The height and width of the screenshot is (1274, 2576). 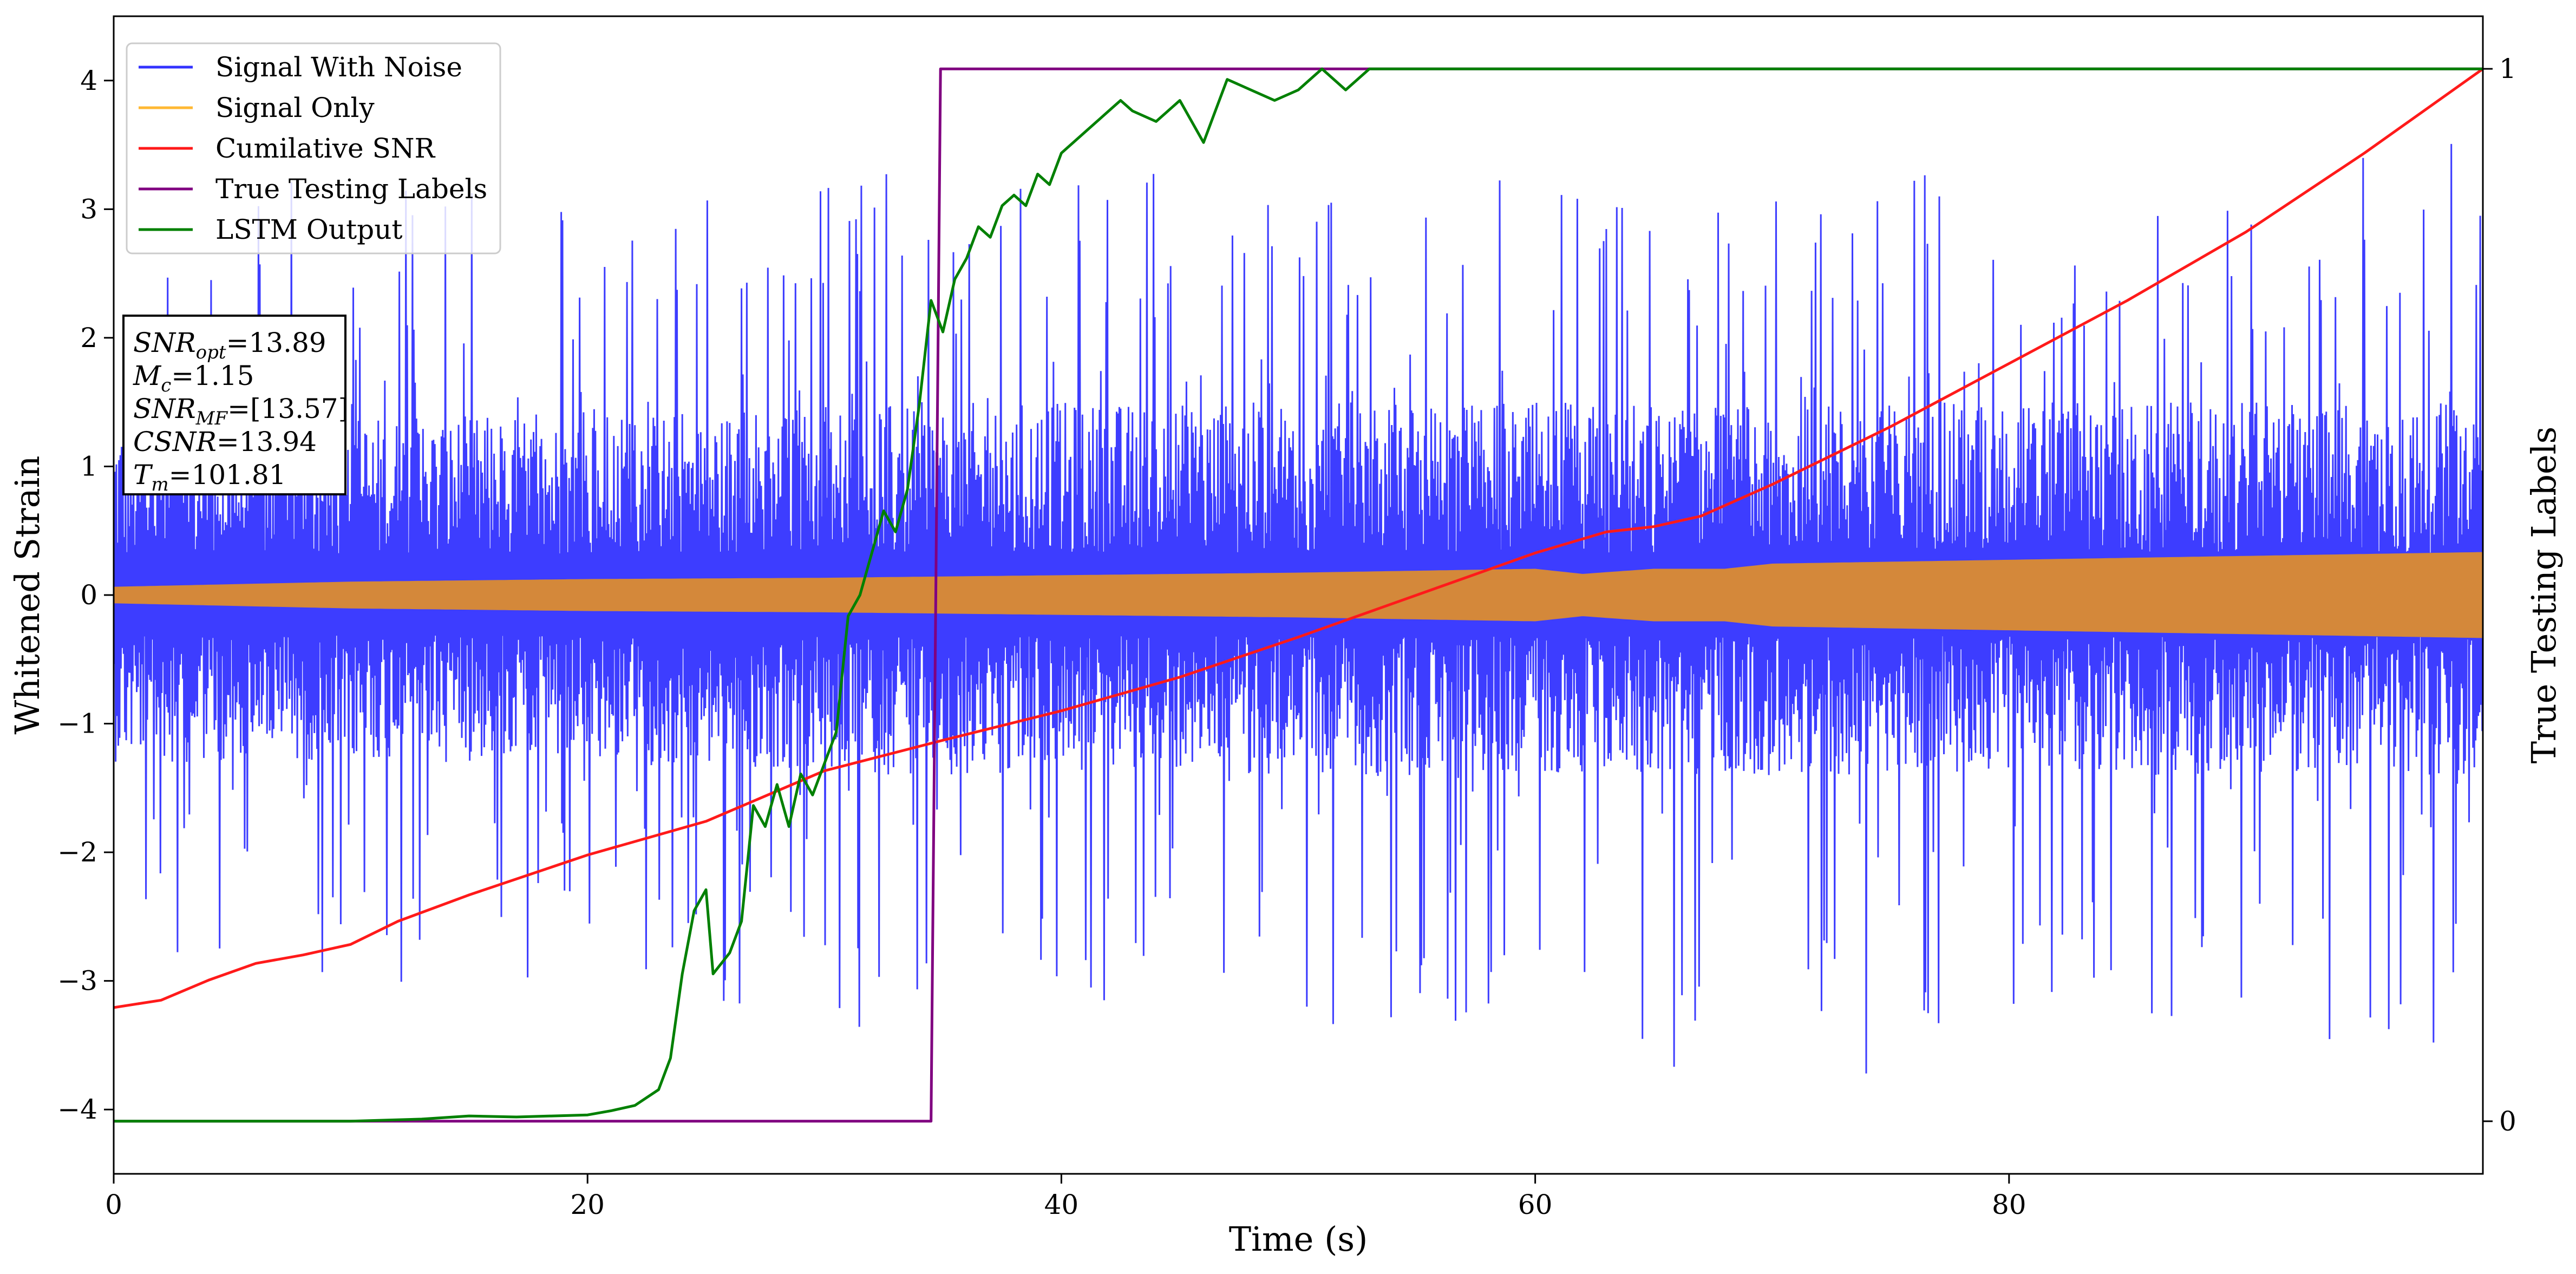 What do you see at coordinates (2500, 595) in the screenshot?
I see `y-axis-right: 01` at bounding box center [2500, 595].